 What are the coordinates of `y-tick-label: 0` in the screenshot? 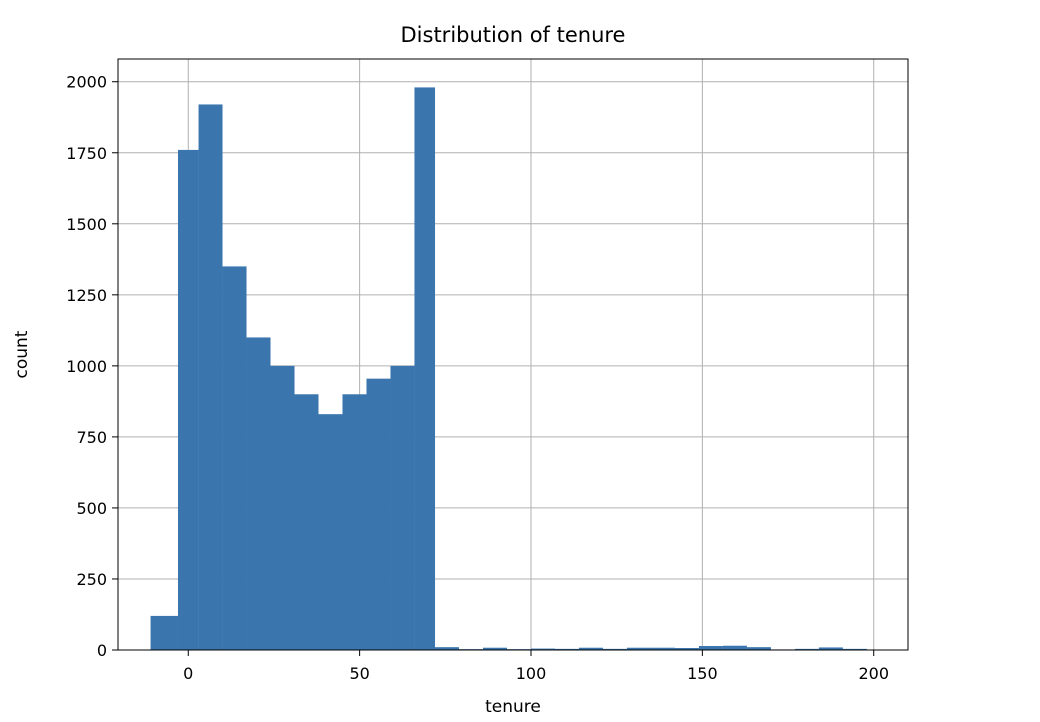 It's located at (102, 650).